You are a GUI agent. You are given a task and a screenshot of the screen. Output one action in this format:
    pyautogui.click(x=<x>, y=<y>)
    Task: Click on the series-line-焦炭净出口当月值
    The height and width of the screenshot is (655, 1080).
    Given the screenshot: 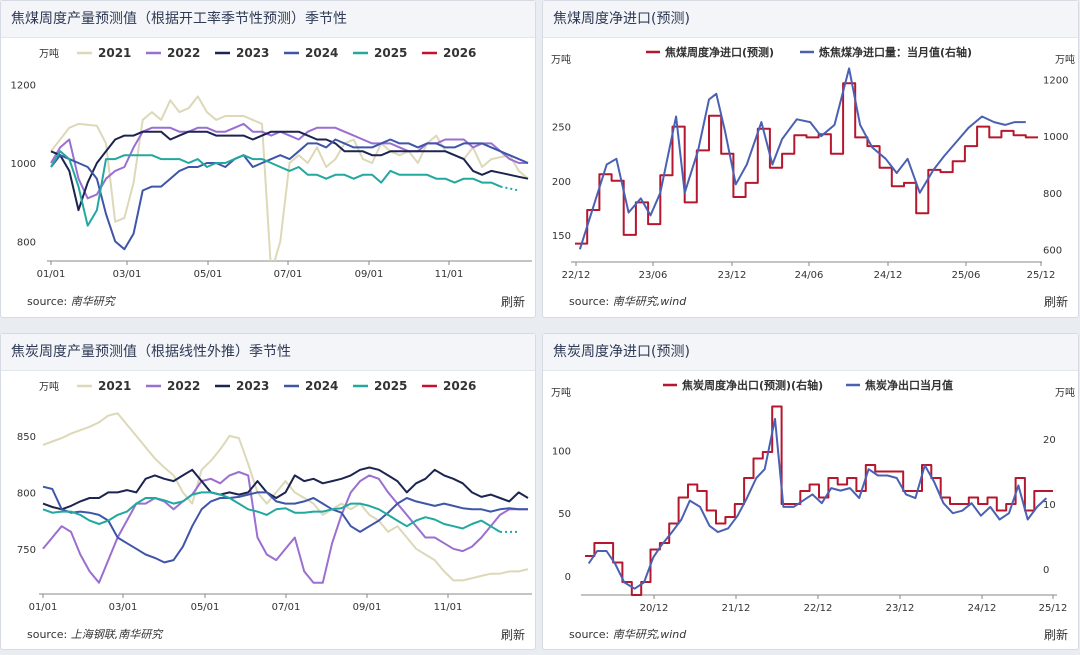 What is the action you would take?
    pyautogui.click(x=817, y=503)
    